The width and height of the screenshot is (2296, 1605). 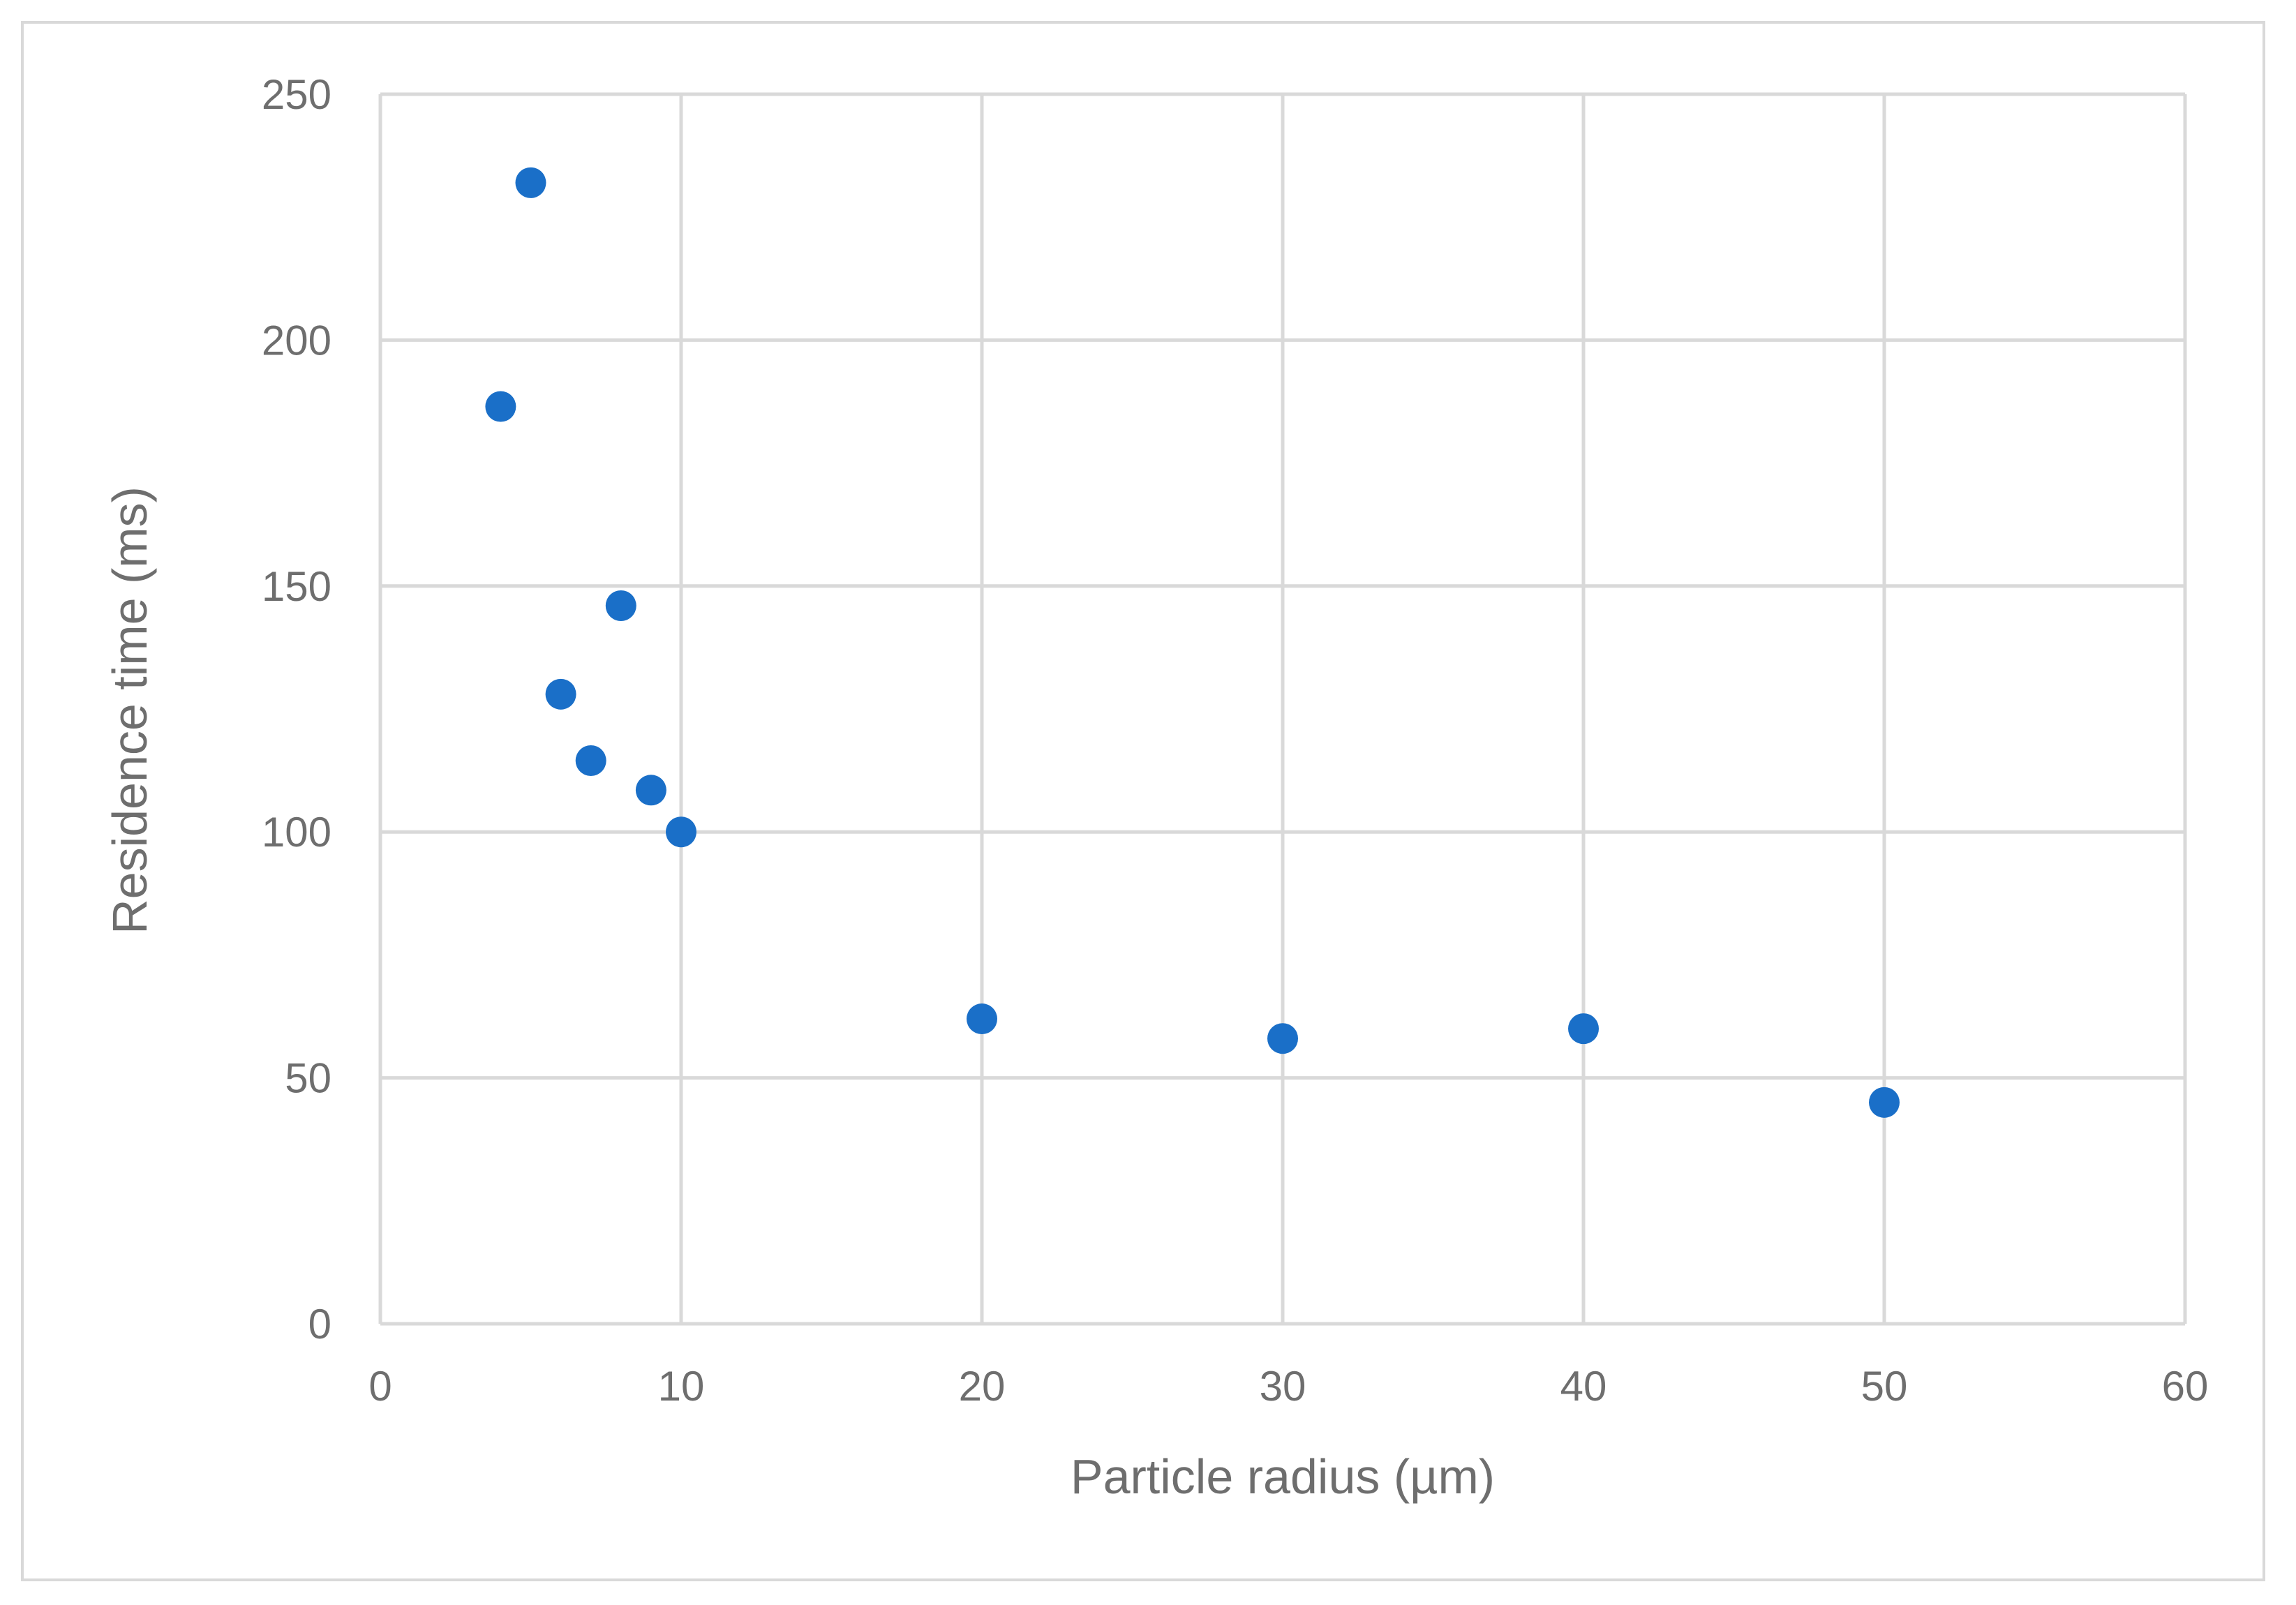 I want to click on x-tick-label: 50, so click(x=1884, y=1386).